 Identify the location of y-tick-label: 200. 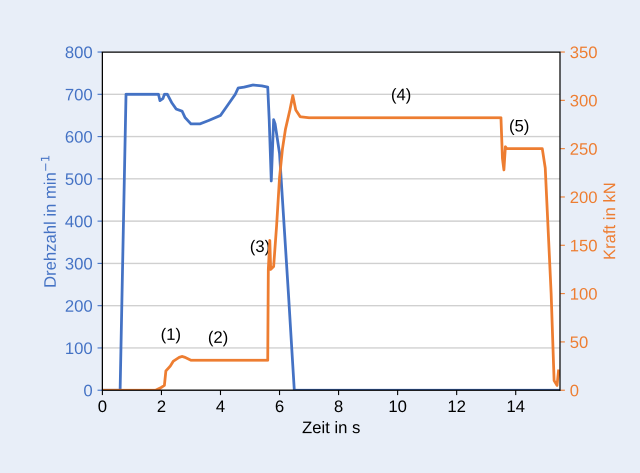
(79, 306).